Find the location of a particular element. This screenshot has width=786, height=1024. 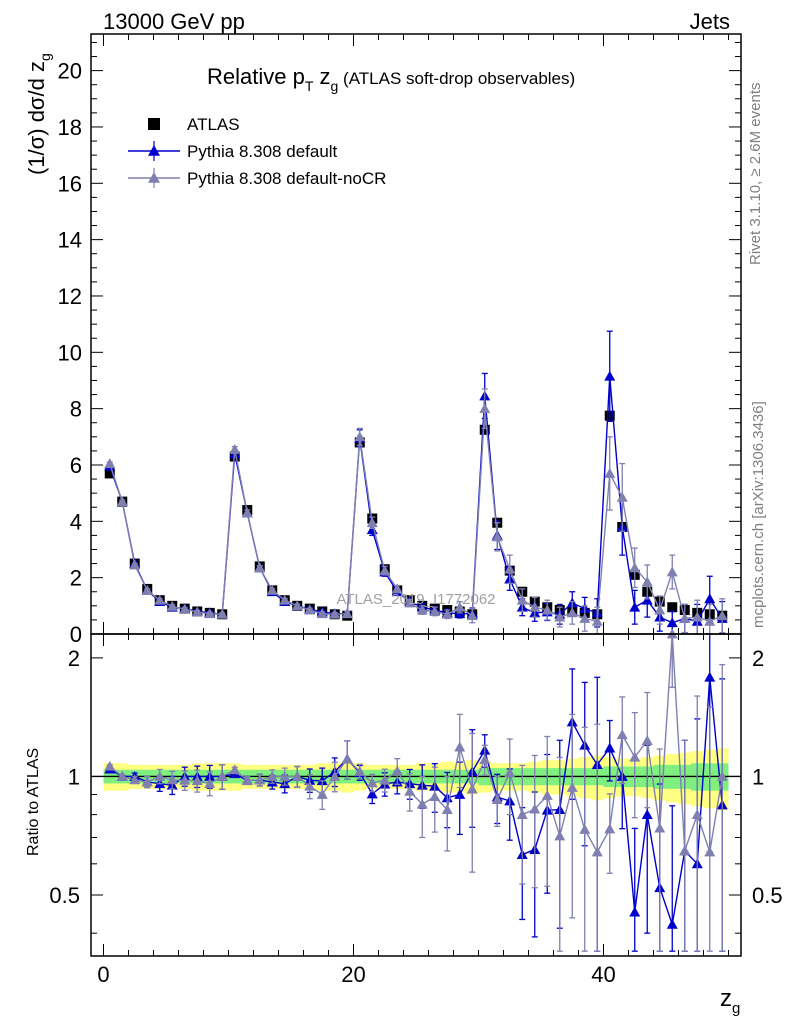

ratio-y-tick-label-right: 1 is located at coordinates (758, 776).